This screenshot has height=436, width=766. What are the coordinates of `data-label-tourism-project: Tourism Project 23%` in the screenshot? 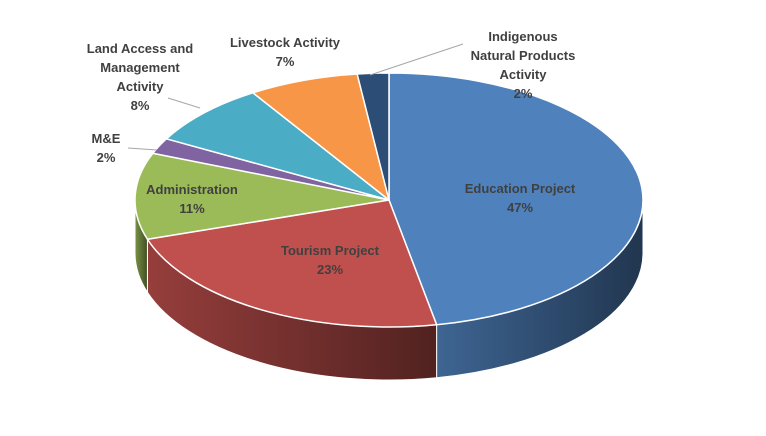 It's located at (330, 260).